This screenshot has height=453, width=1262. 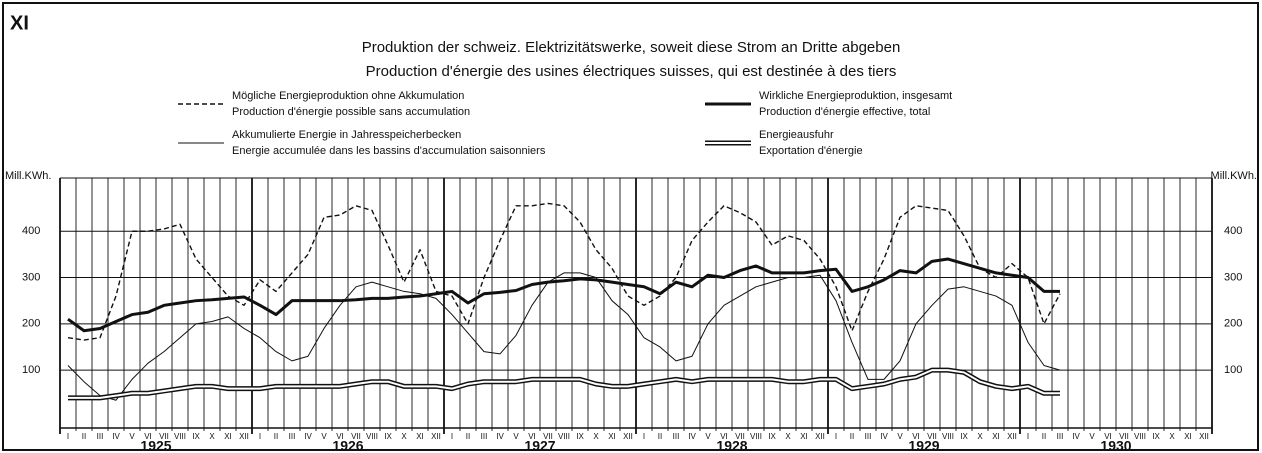 What do you see at coordinates (19, 23) in the screenshot?
I see `chart-label: XI` at bounding box center [19, 23].